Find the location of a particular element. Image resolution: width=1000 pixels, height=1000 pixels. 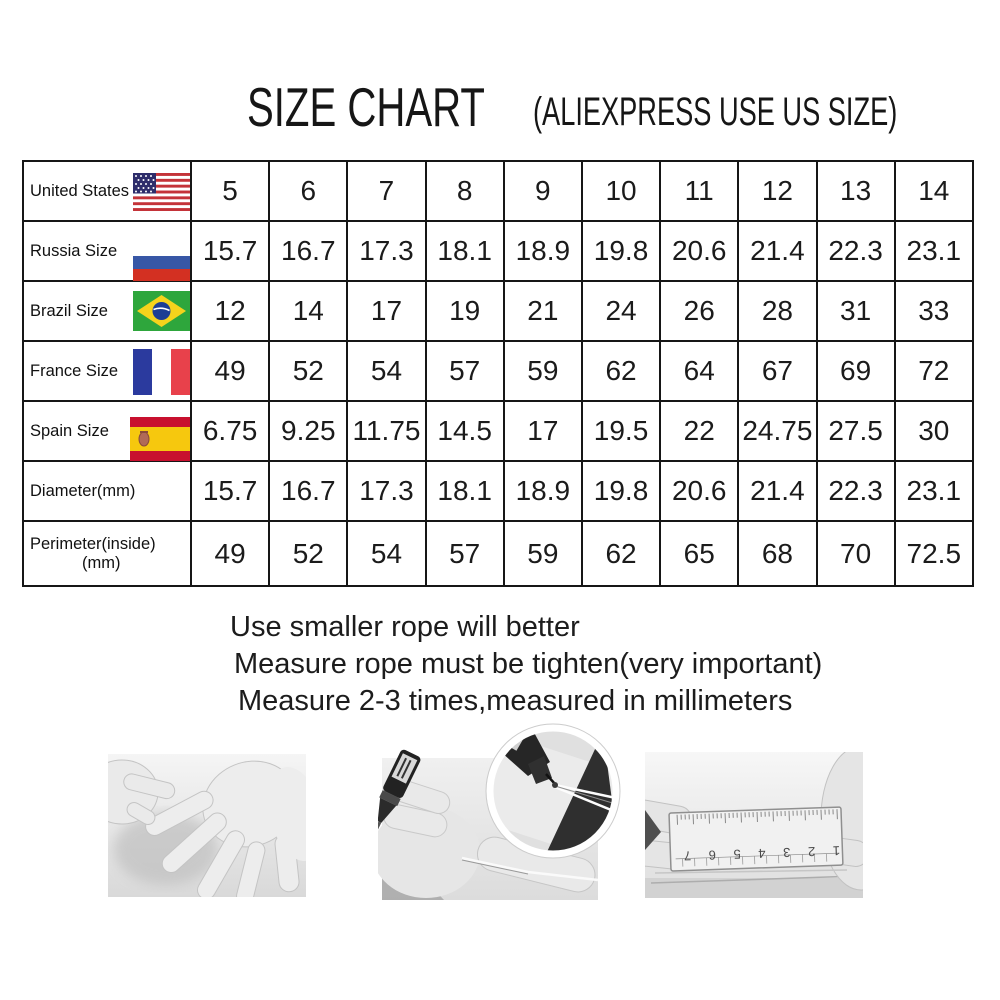

row-label: Russia Size is located at coordinates (74, 250).